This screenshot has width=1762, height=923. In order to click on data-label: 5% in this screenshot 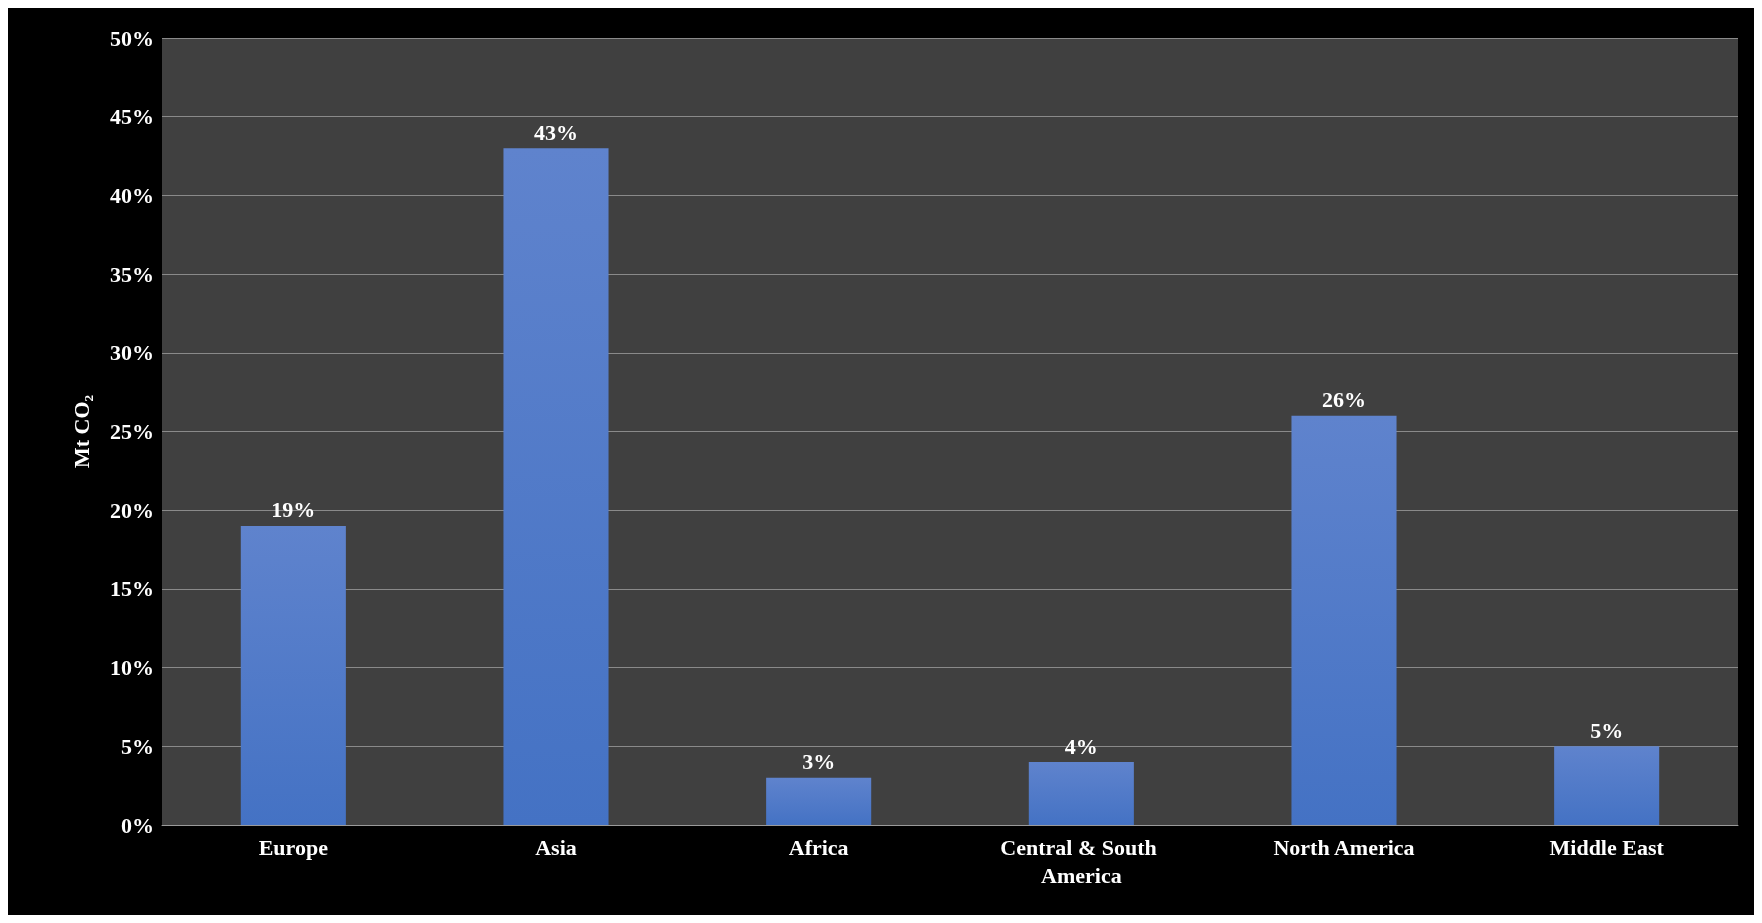, I will do `click(1607, 730)`.